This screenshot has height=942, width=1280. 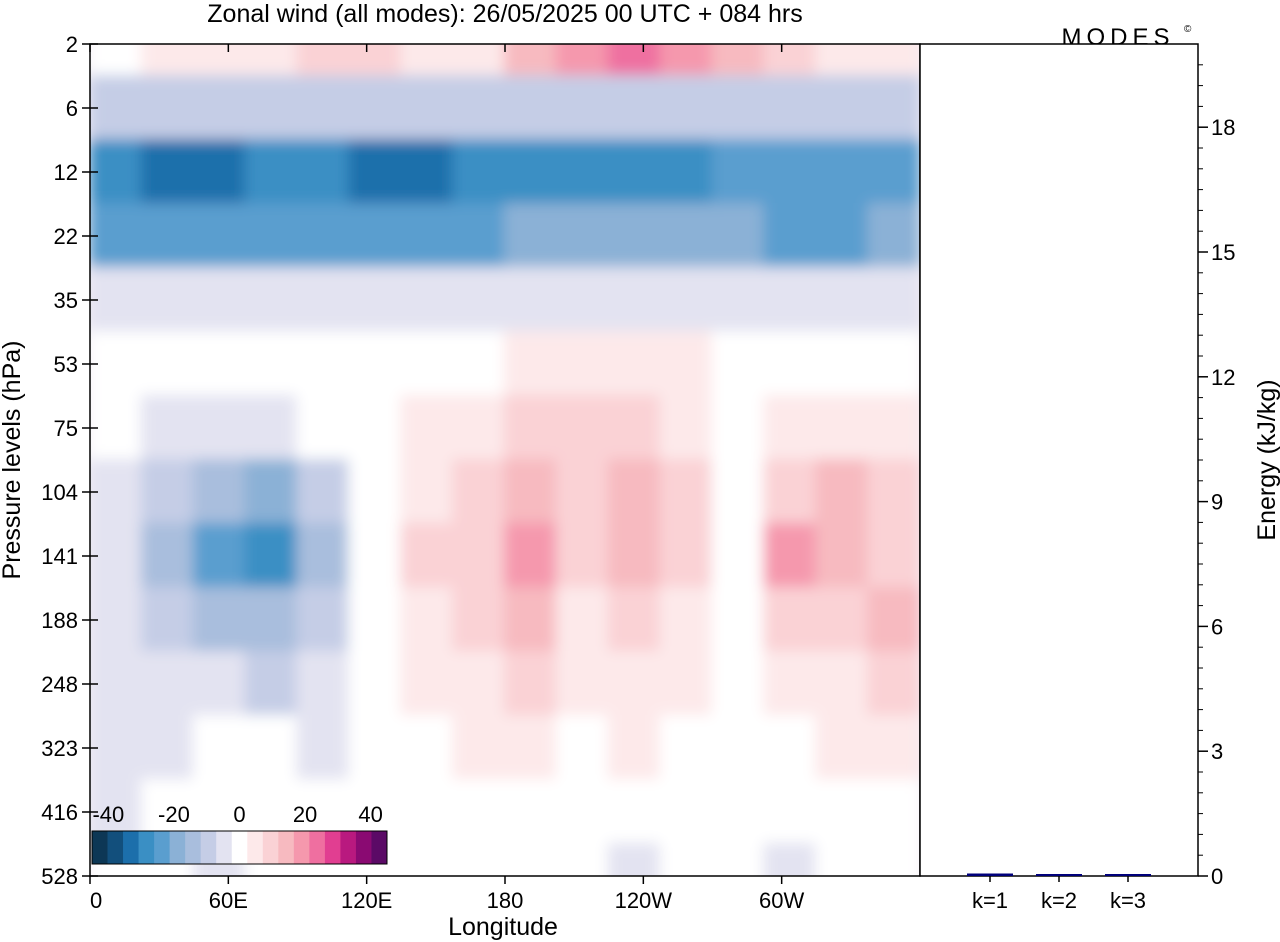 I want to click on energy-tick-label: 9, so click(x=1217, y=502).